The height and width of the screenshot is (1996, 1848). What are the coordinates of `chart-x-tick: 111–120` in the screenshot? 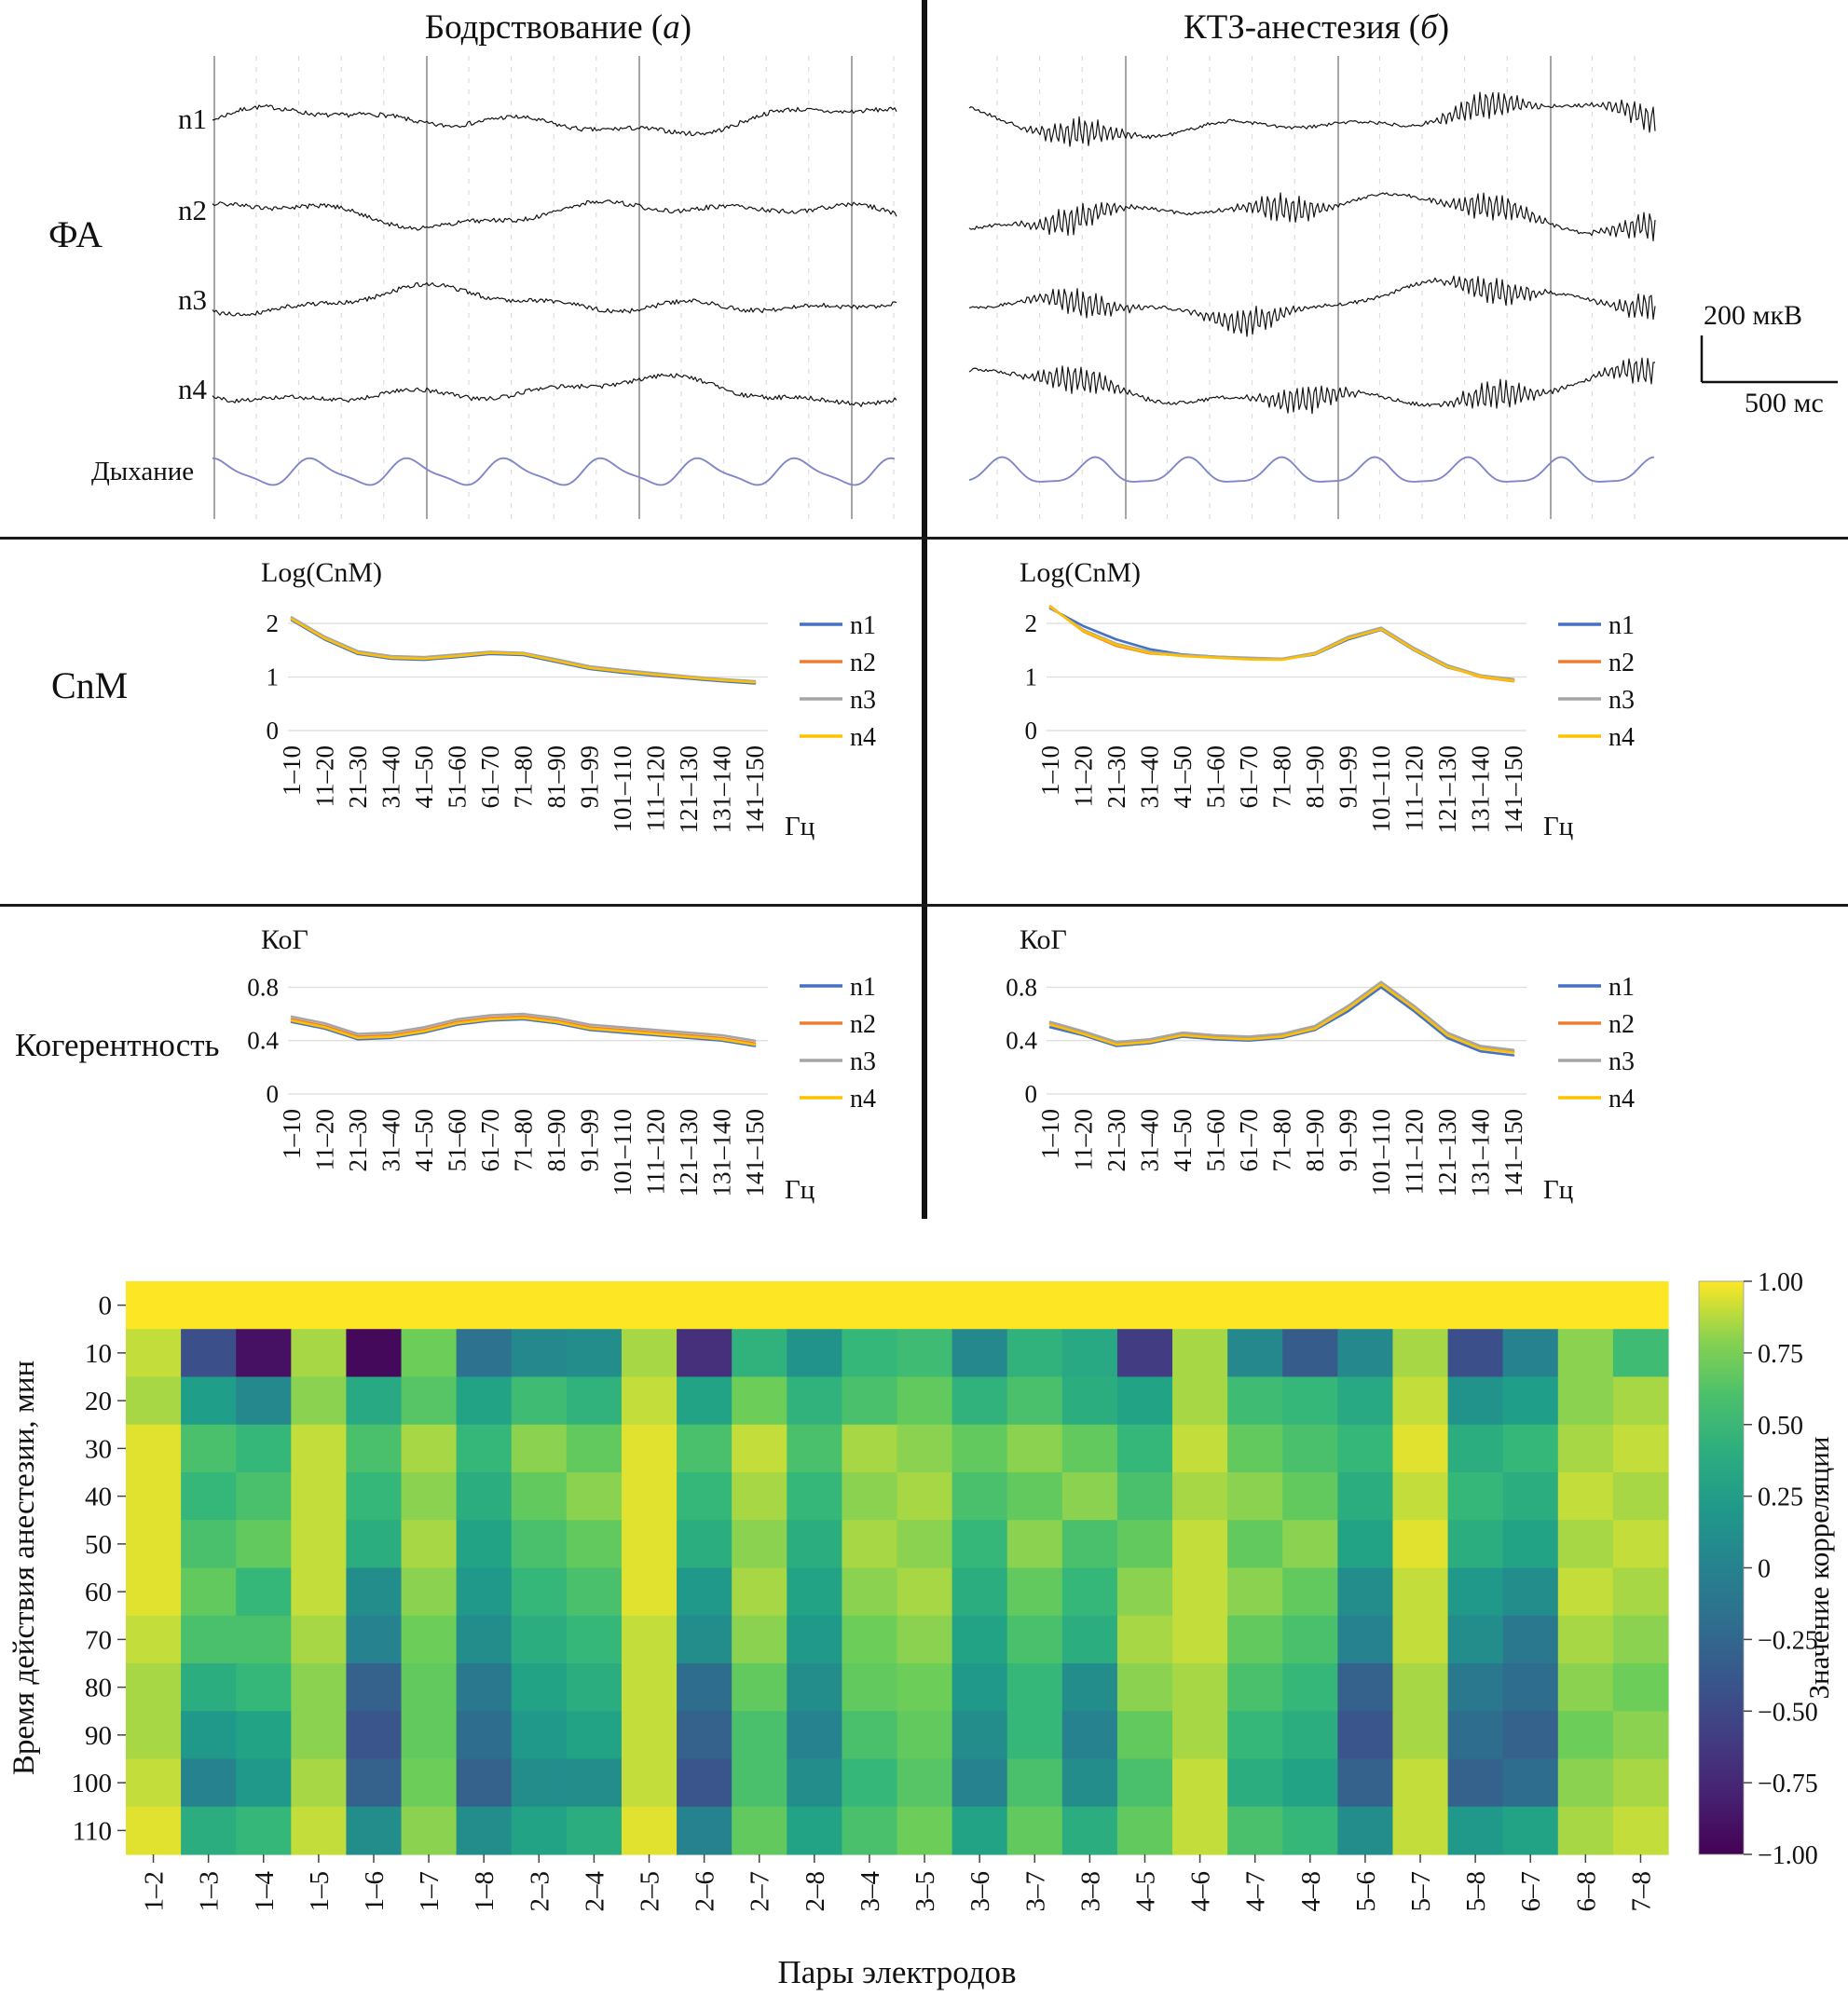 It's located at (656, 788).